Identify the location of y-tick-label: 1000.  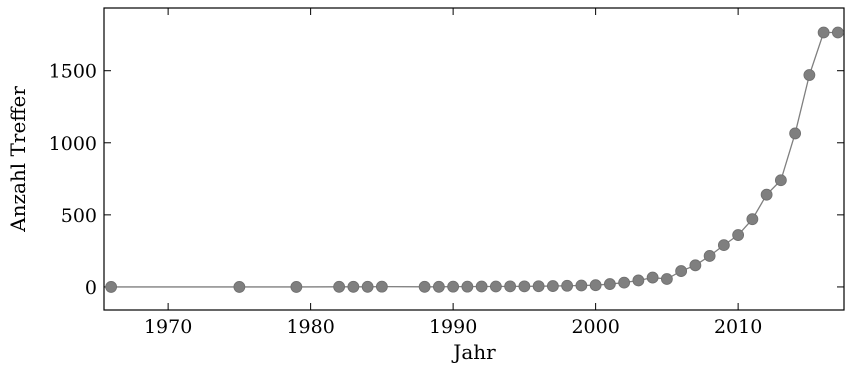
(73, 144).